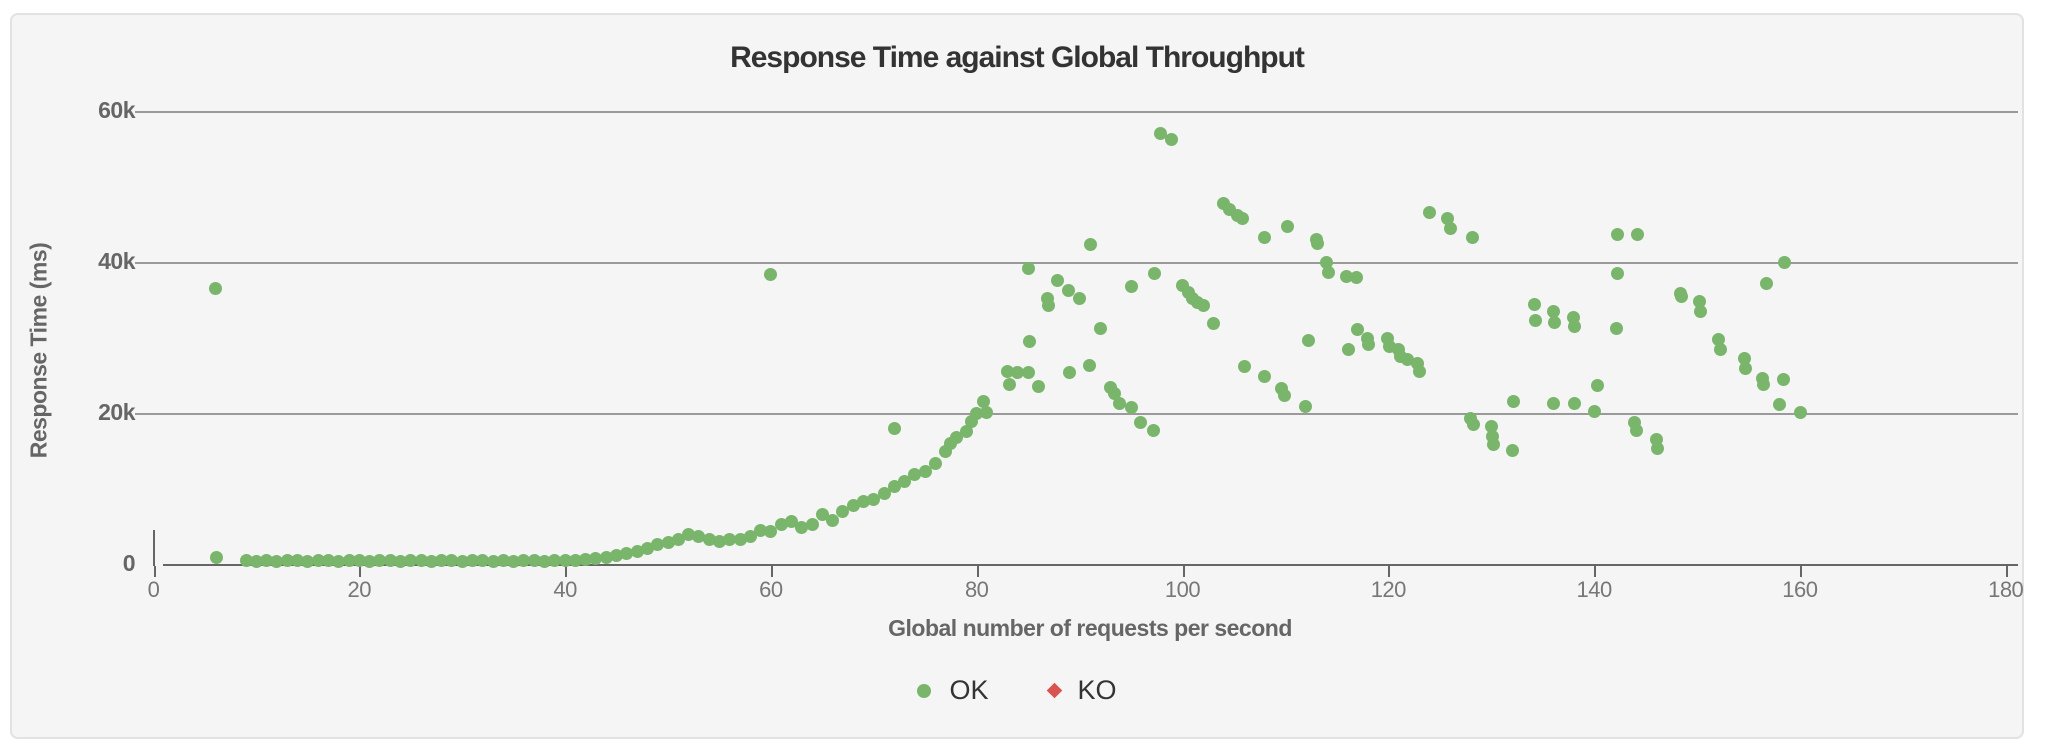 The width and height of the screenshot is (2046, 754). Describe the element at coordinates (116, 261) in the screenshot. I see `y-tick-label: 40k` at that location.